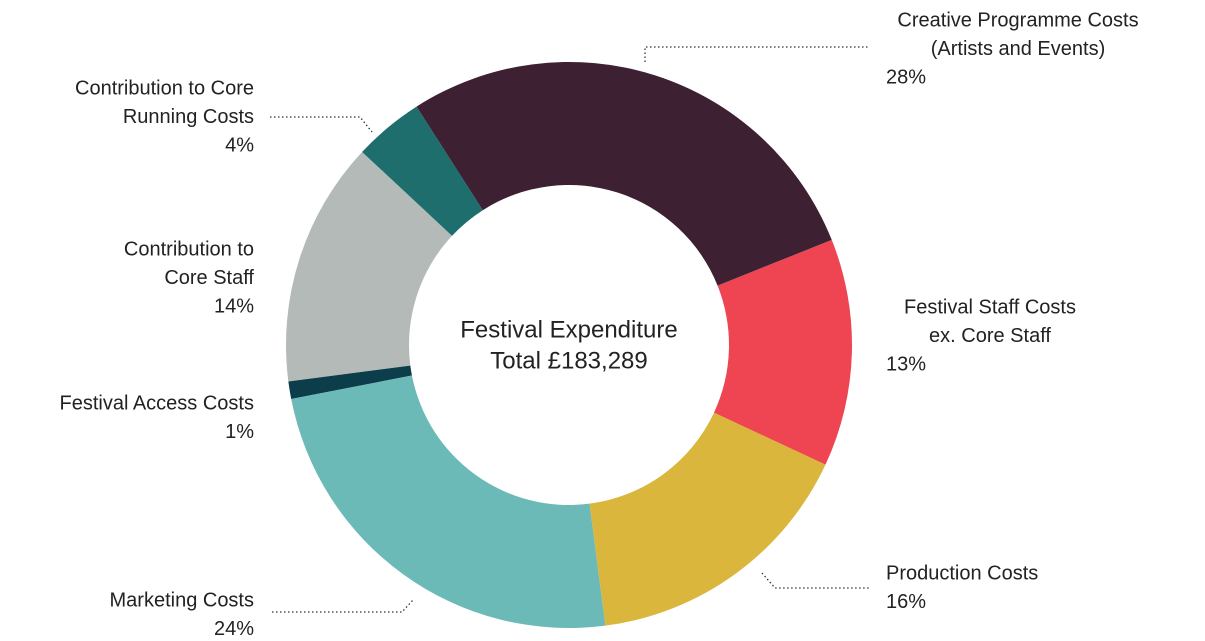 This screenshot has height=641, width=1205. I want to click on slice-label: Marketing Costs, so click(182, 600).